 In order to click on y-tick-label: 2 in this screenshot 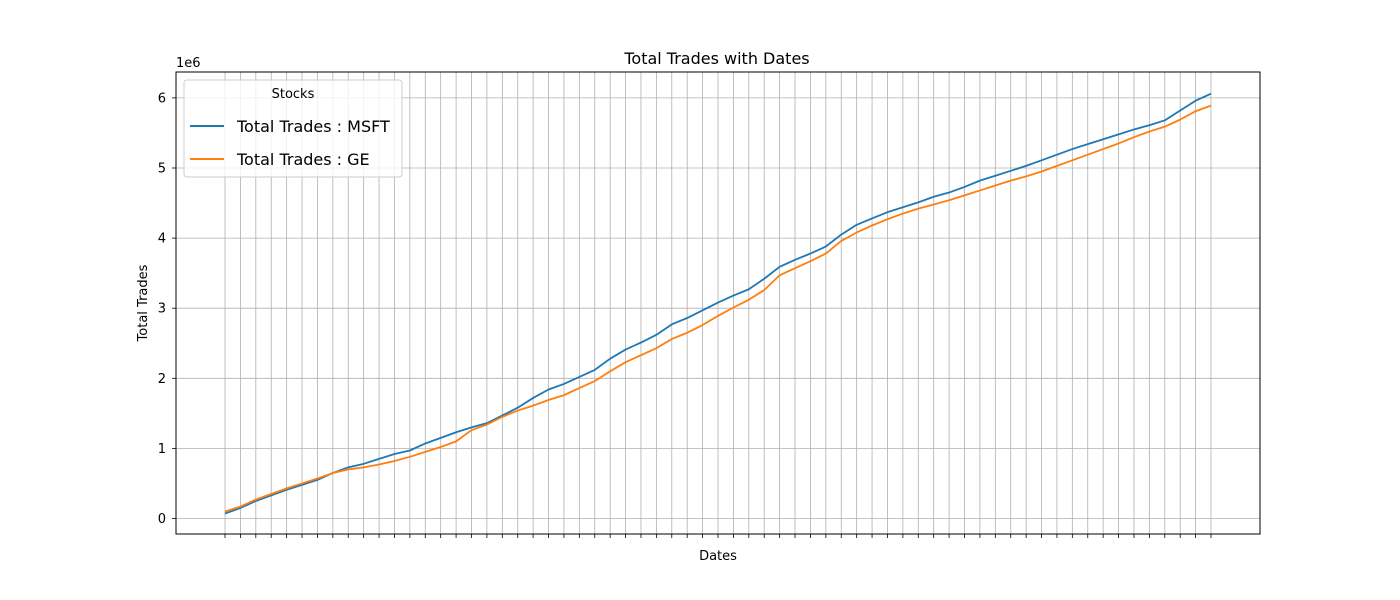, I will do `click(162, 379)`.